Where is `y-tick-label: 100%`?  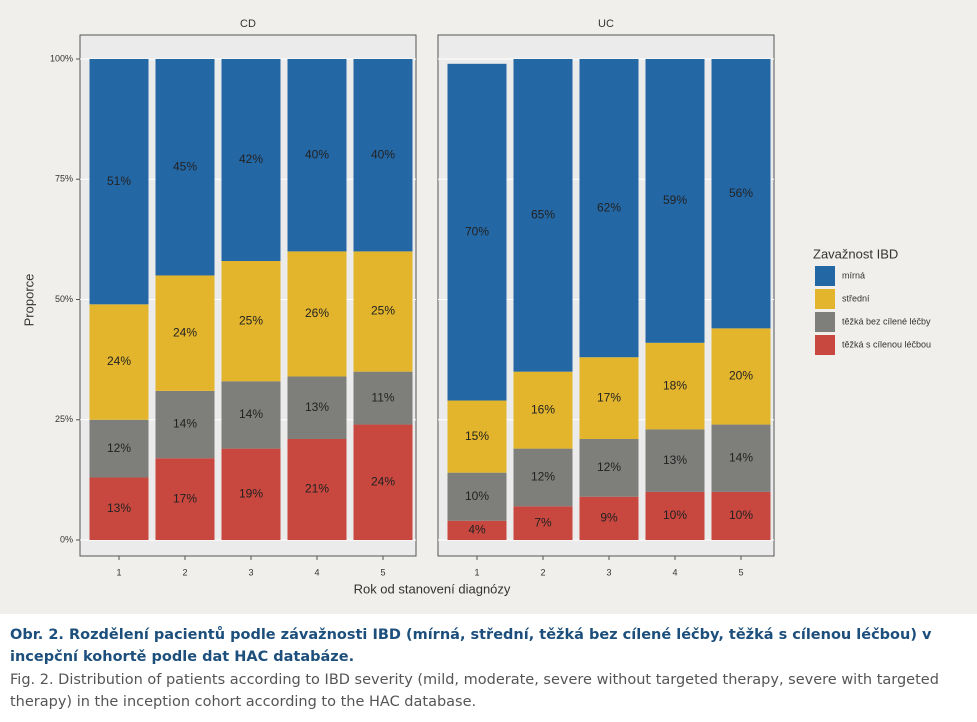
y-tick-label: 100% is located at coordinates (61, 58).